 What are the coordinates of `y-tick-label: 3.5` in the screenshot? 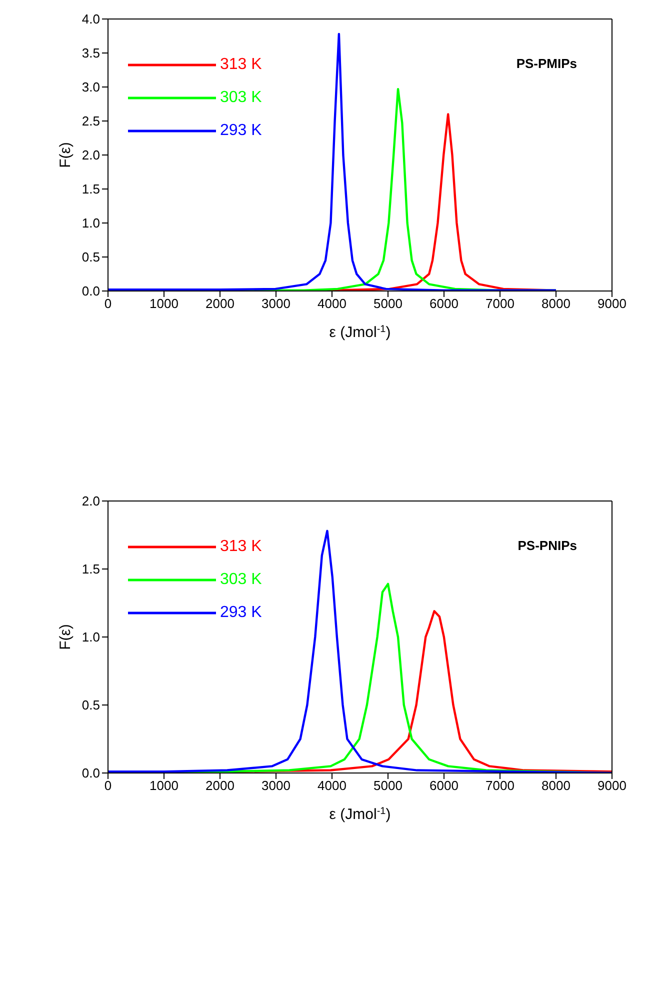 It's located at (91, 53).